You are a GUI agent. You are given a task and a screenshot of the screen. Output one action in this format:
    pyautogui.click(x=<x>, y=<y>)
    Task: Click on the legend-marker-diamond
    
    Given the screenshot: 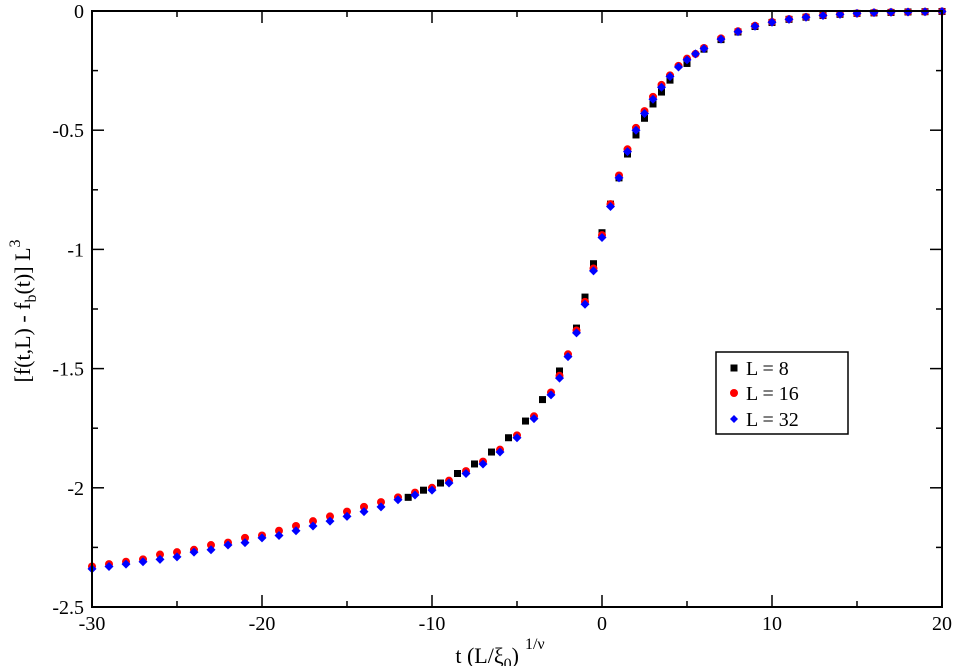 What is the action you would take?
    pyautogui.click(x=734, y=419)
    